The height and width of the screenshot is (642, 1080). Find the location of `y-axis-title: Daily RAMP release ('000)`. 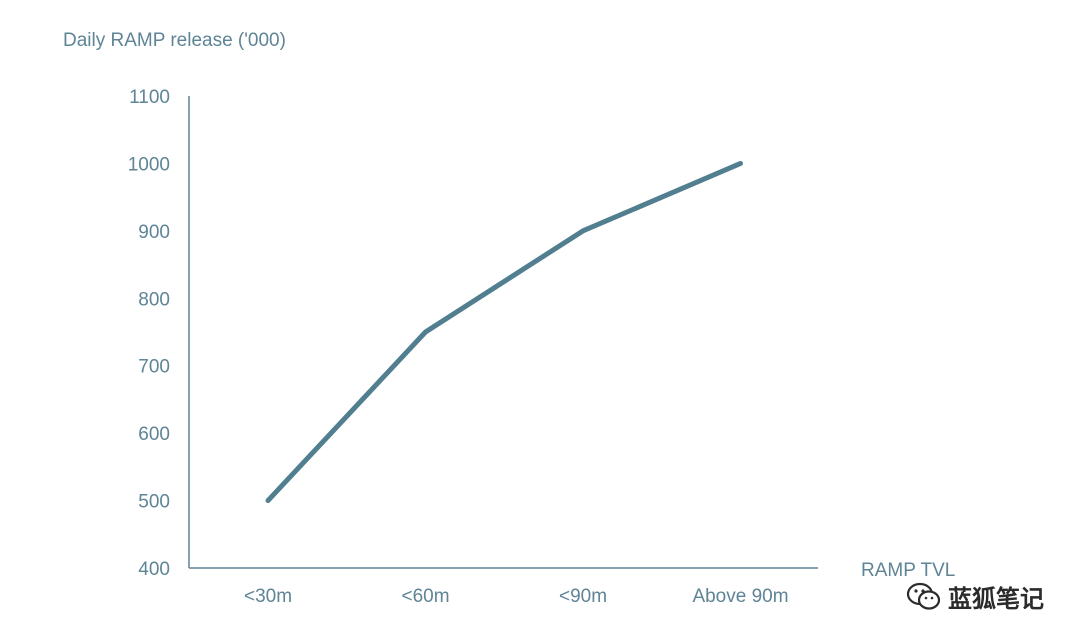

y-axis-title: Daily RAMP release ('000) is located at coordinates (174, 40).